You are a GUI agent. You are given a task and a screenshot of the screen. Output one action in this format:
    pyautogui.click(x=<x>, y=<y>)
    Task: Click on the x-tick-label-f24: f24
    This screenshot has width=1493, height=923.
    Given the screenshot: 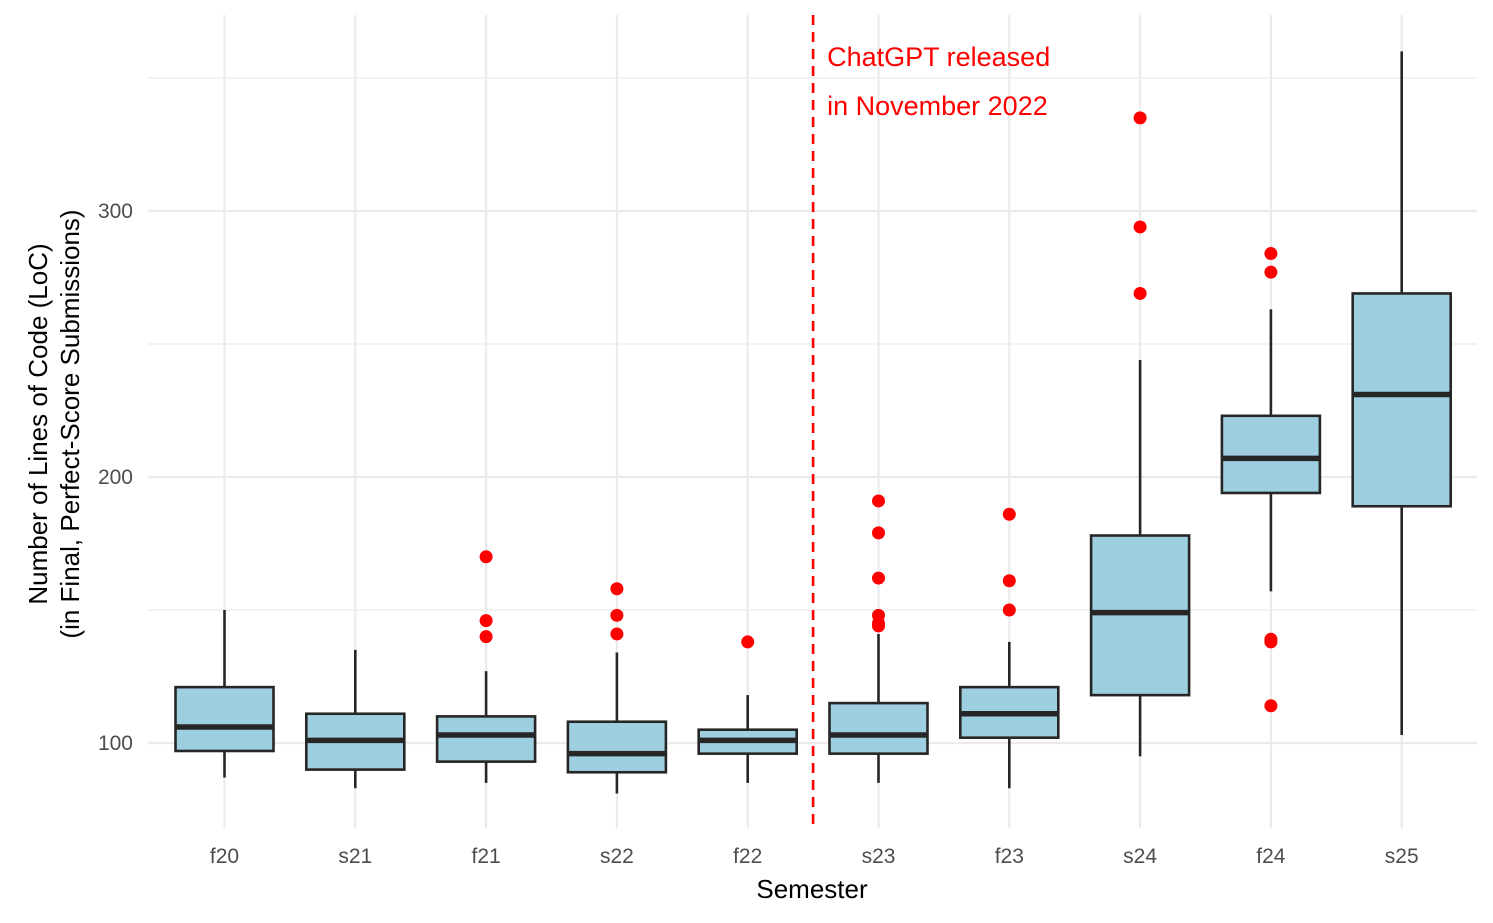 What is the action you would take?
    pyautogui.click(x=1271, y=856)
    